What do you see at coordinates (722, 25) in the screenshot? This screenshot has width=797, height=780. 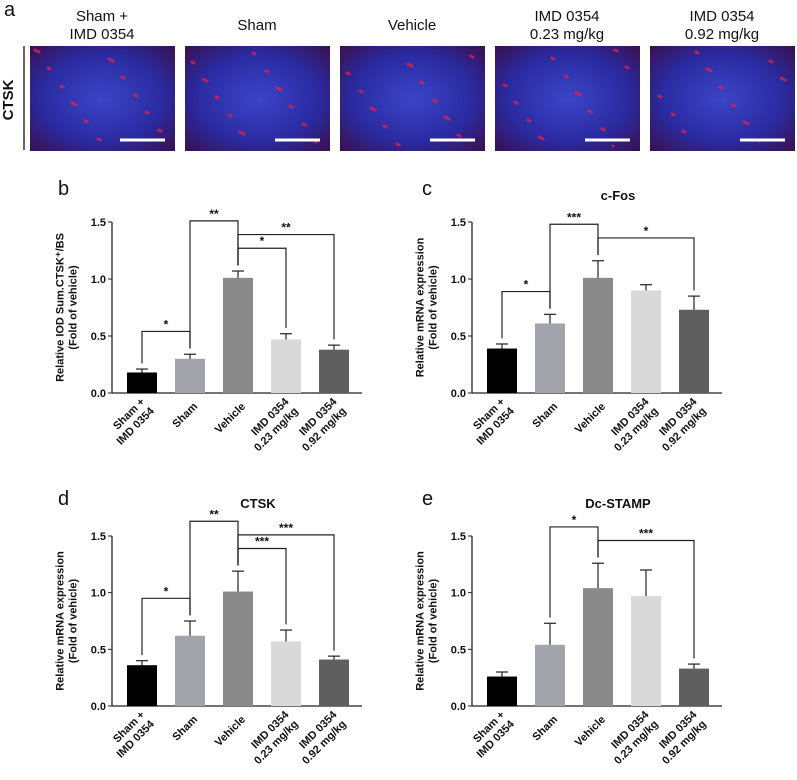 I see `column-label: IMD 0354 0.92 mg/kg` at bounding box center [722, 25].